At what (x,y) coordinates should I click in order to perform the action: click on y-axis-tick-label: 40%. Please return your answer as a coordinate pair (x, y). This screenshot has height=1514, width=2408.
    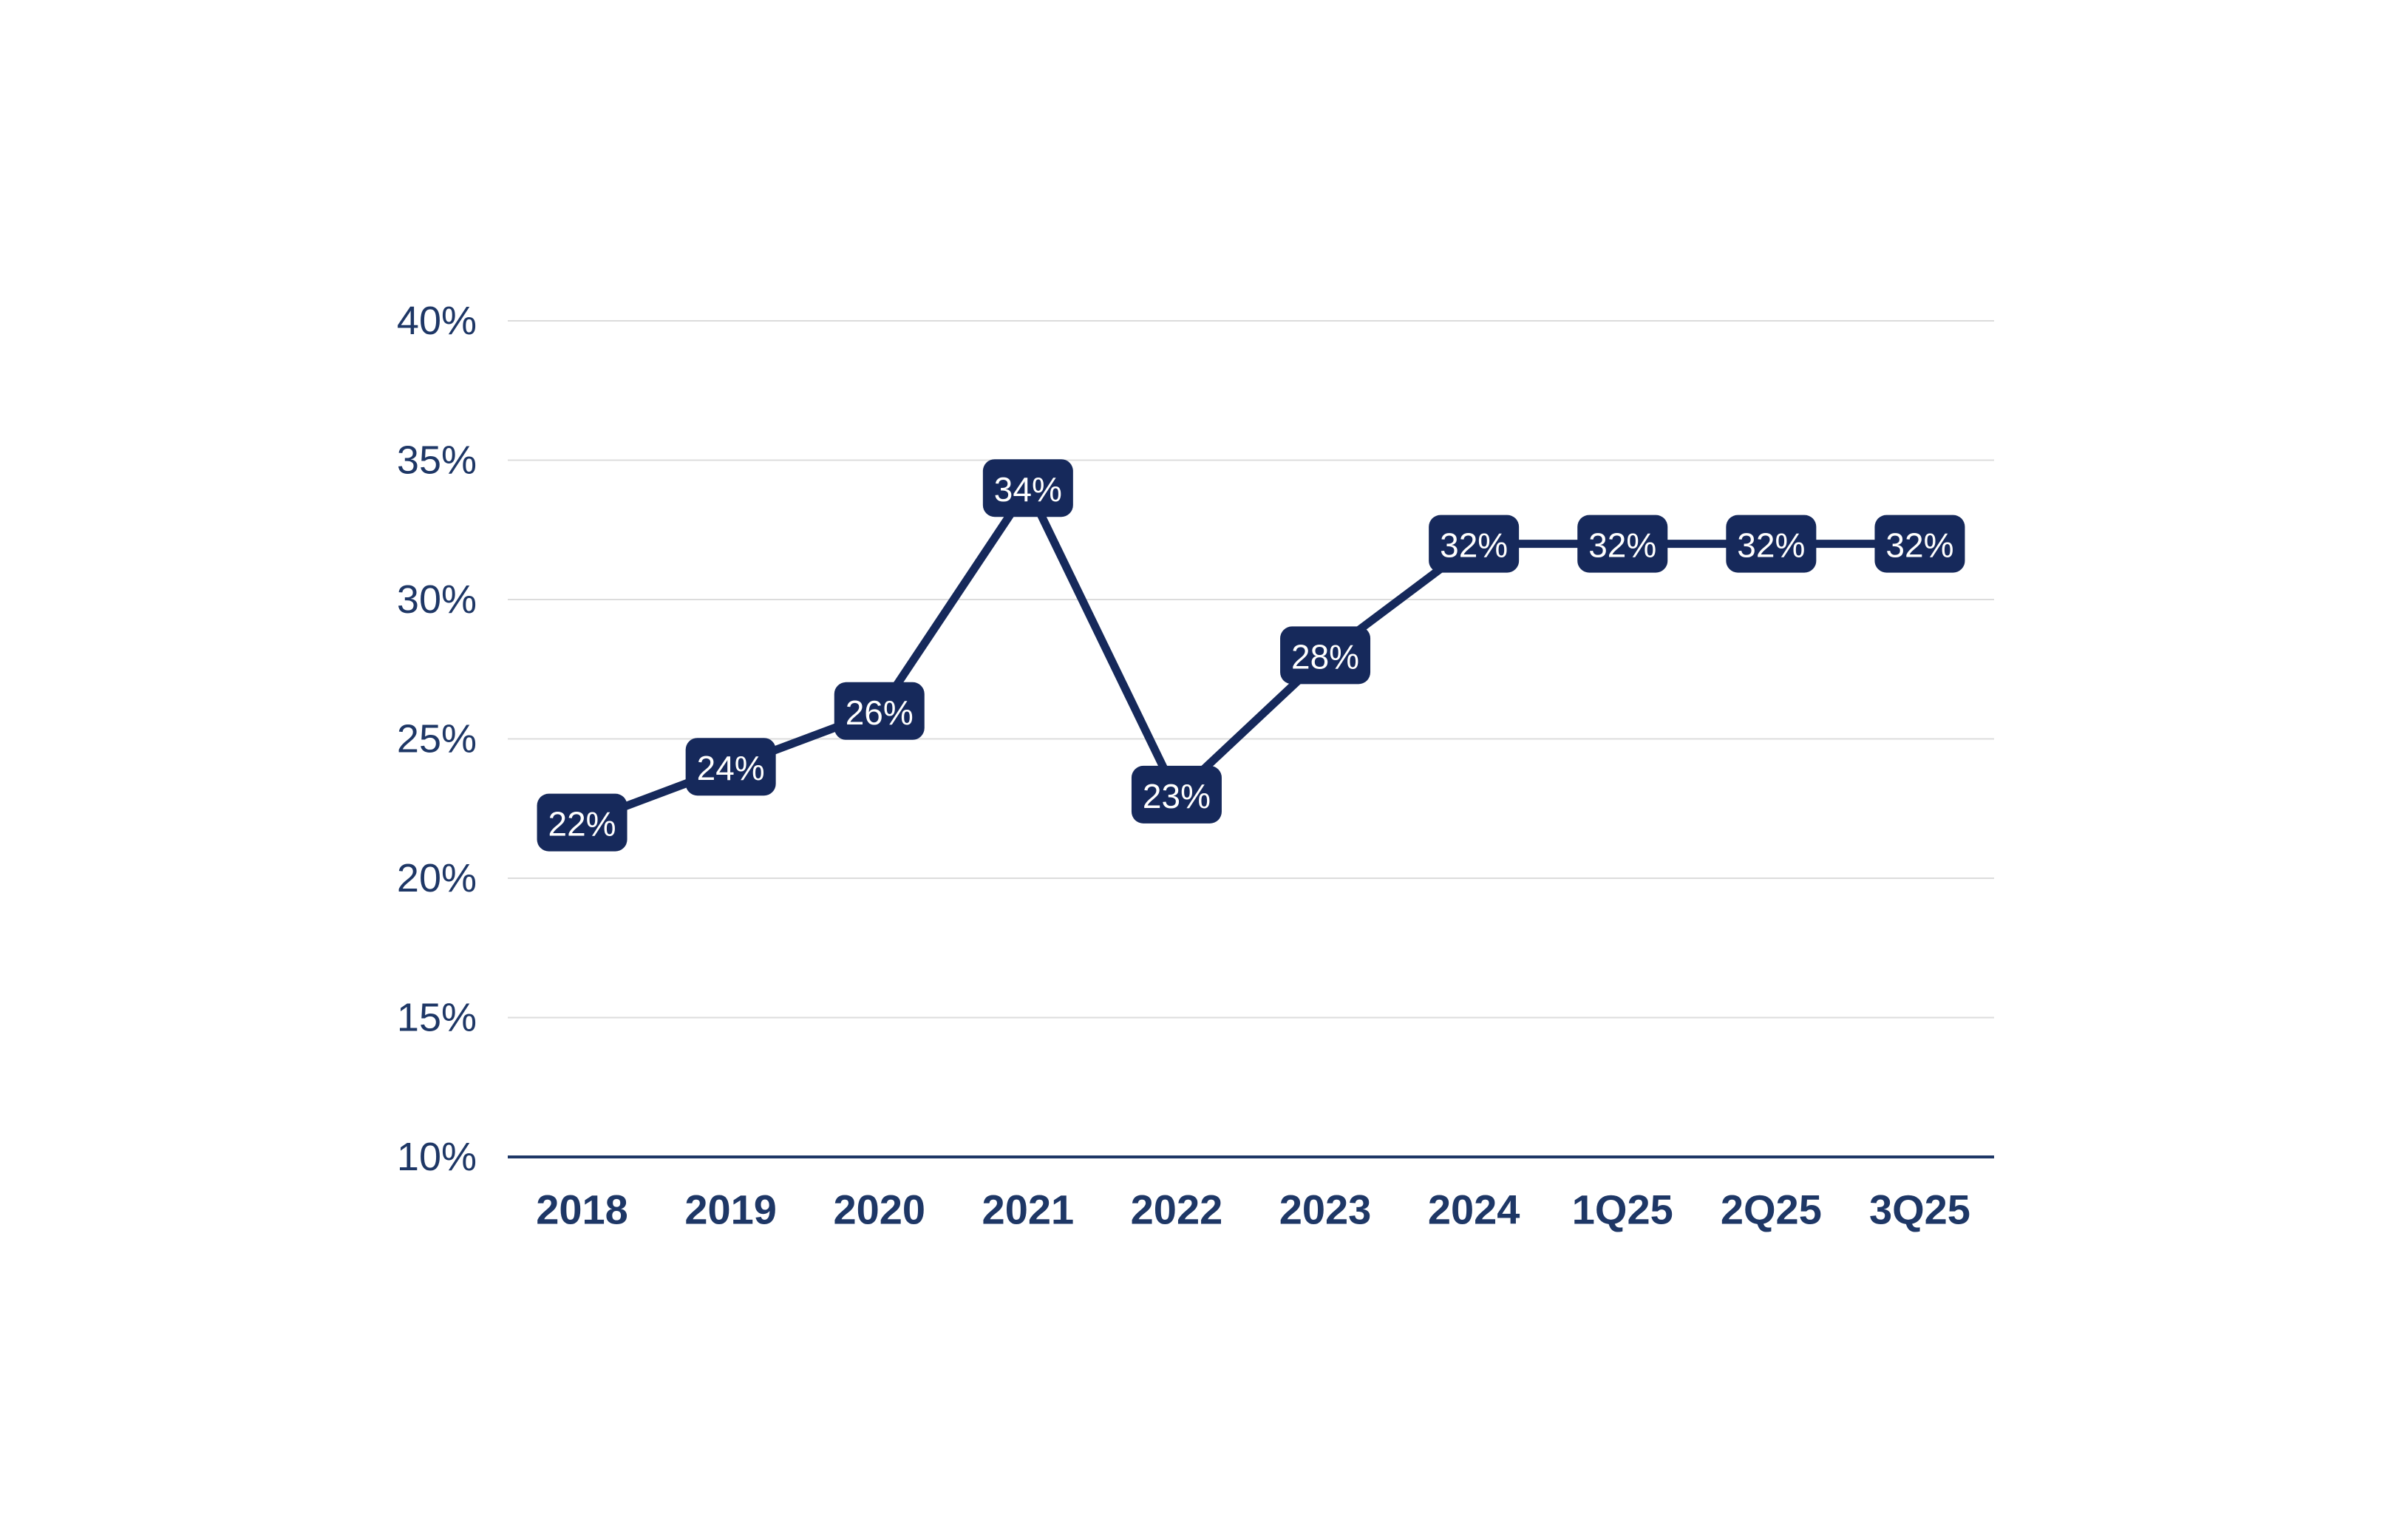
    Looking at the image, I should click on (437, 321).